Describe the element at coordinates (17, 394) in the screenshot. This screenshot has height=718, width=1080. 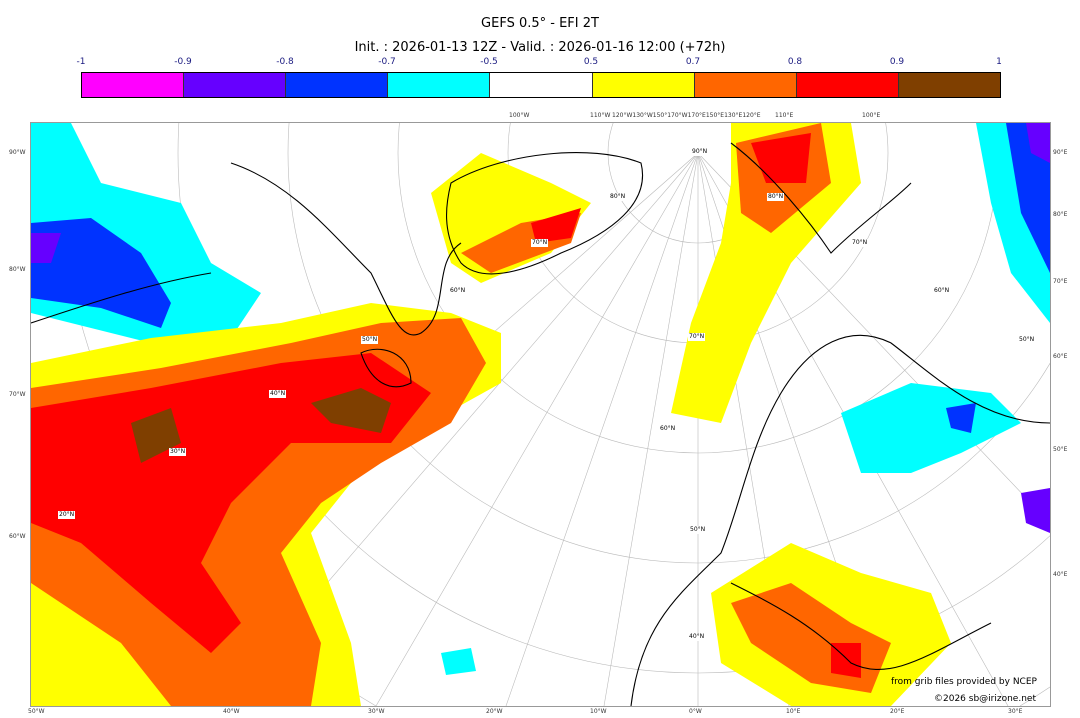
I see `axis-label-left: 70°W` at that location.